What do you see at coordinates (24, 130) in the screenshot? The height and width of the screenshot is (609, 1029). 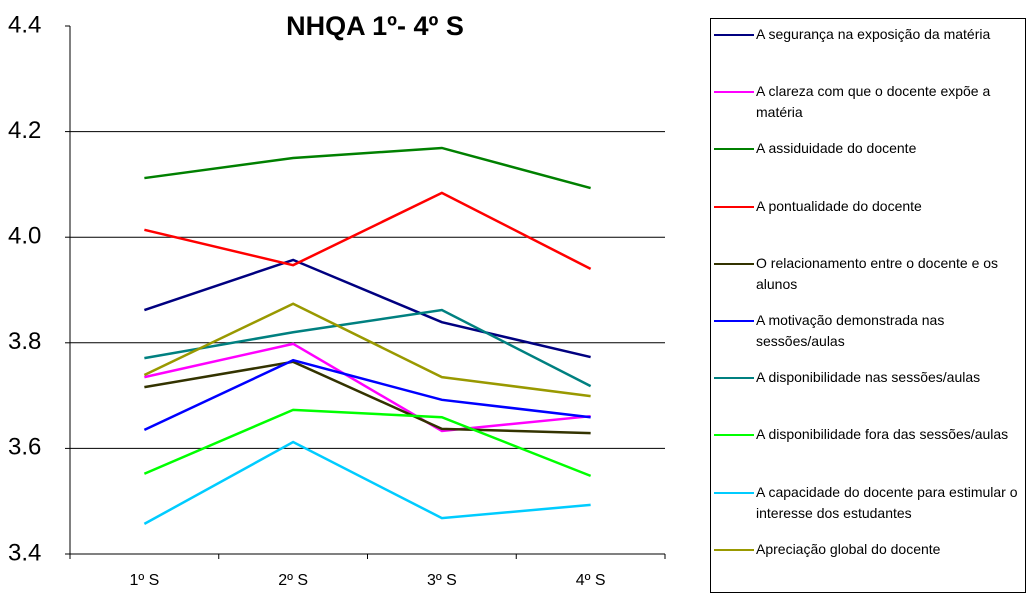 I see `y-tick-label: 4.2` at bounding box center [24, 130].